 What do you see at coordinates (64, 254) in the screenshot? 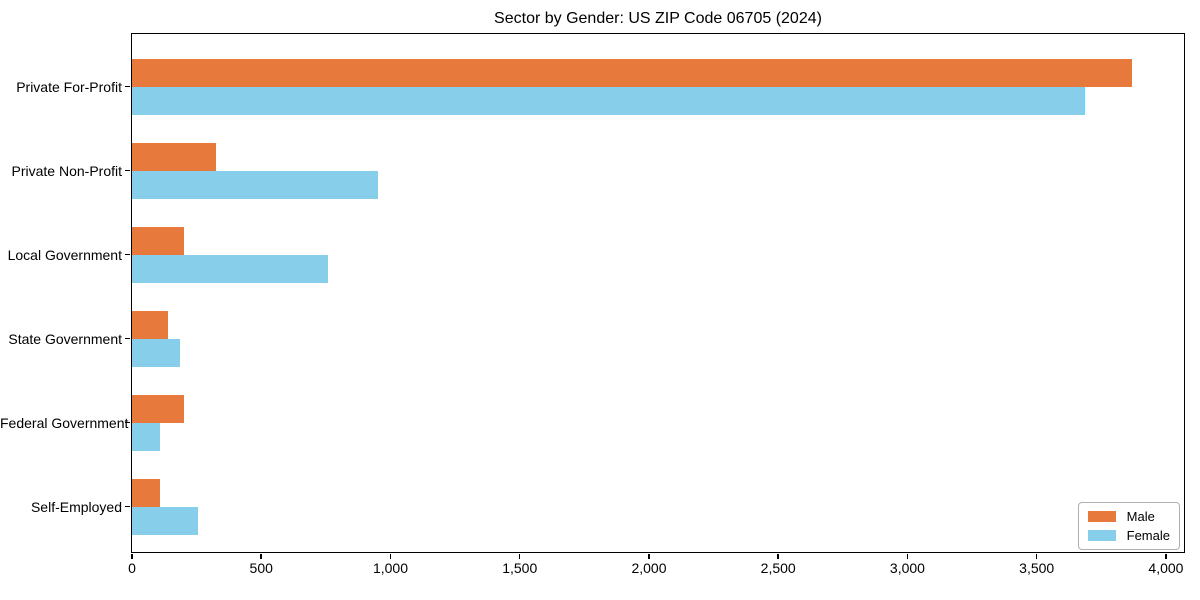
I see `category-label-local-government: Local Government` at bounding box center [64, 254].